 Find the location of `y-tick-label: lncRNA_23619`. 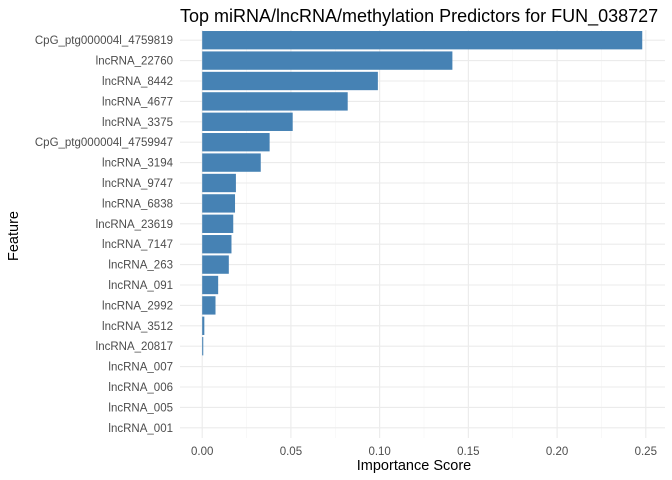

y-tick-label: lncRNA_23619 is located at coordinates (134, 225).